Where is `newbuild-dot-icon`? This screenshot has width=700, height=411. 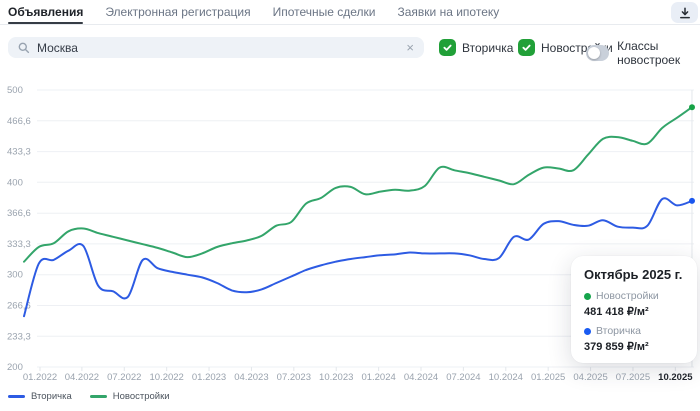 newbuild-dot-icon is located at coordinates (587, 296).